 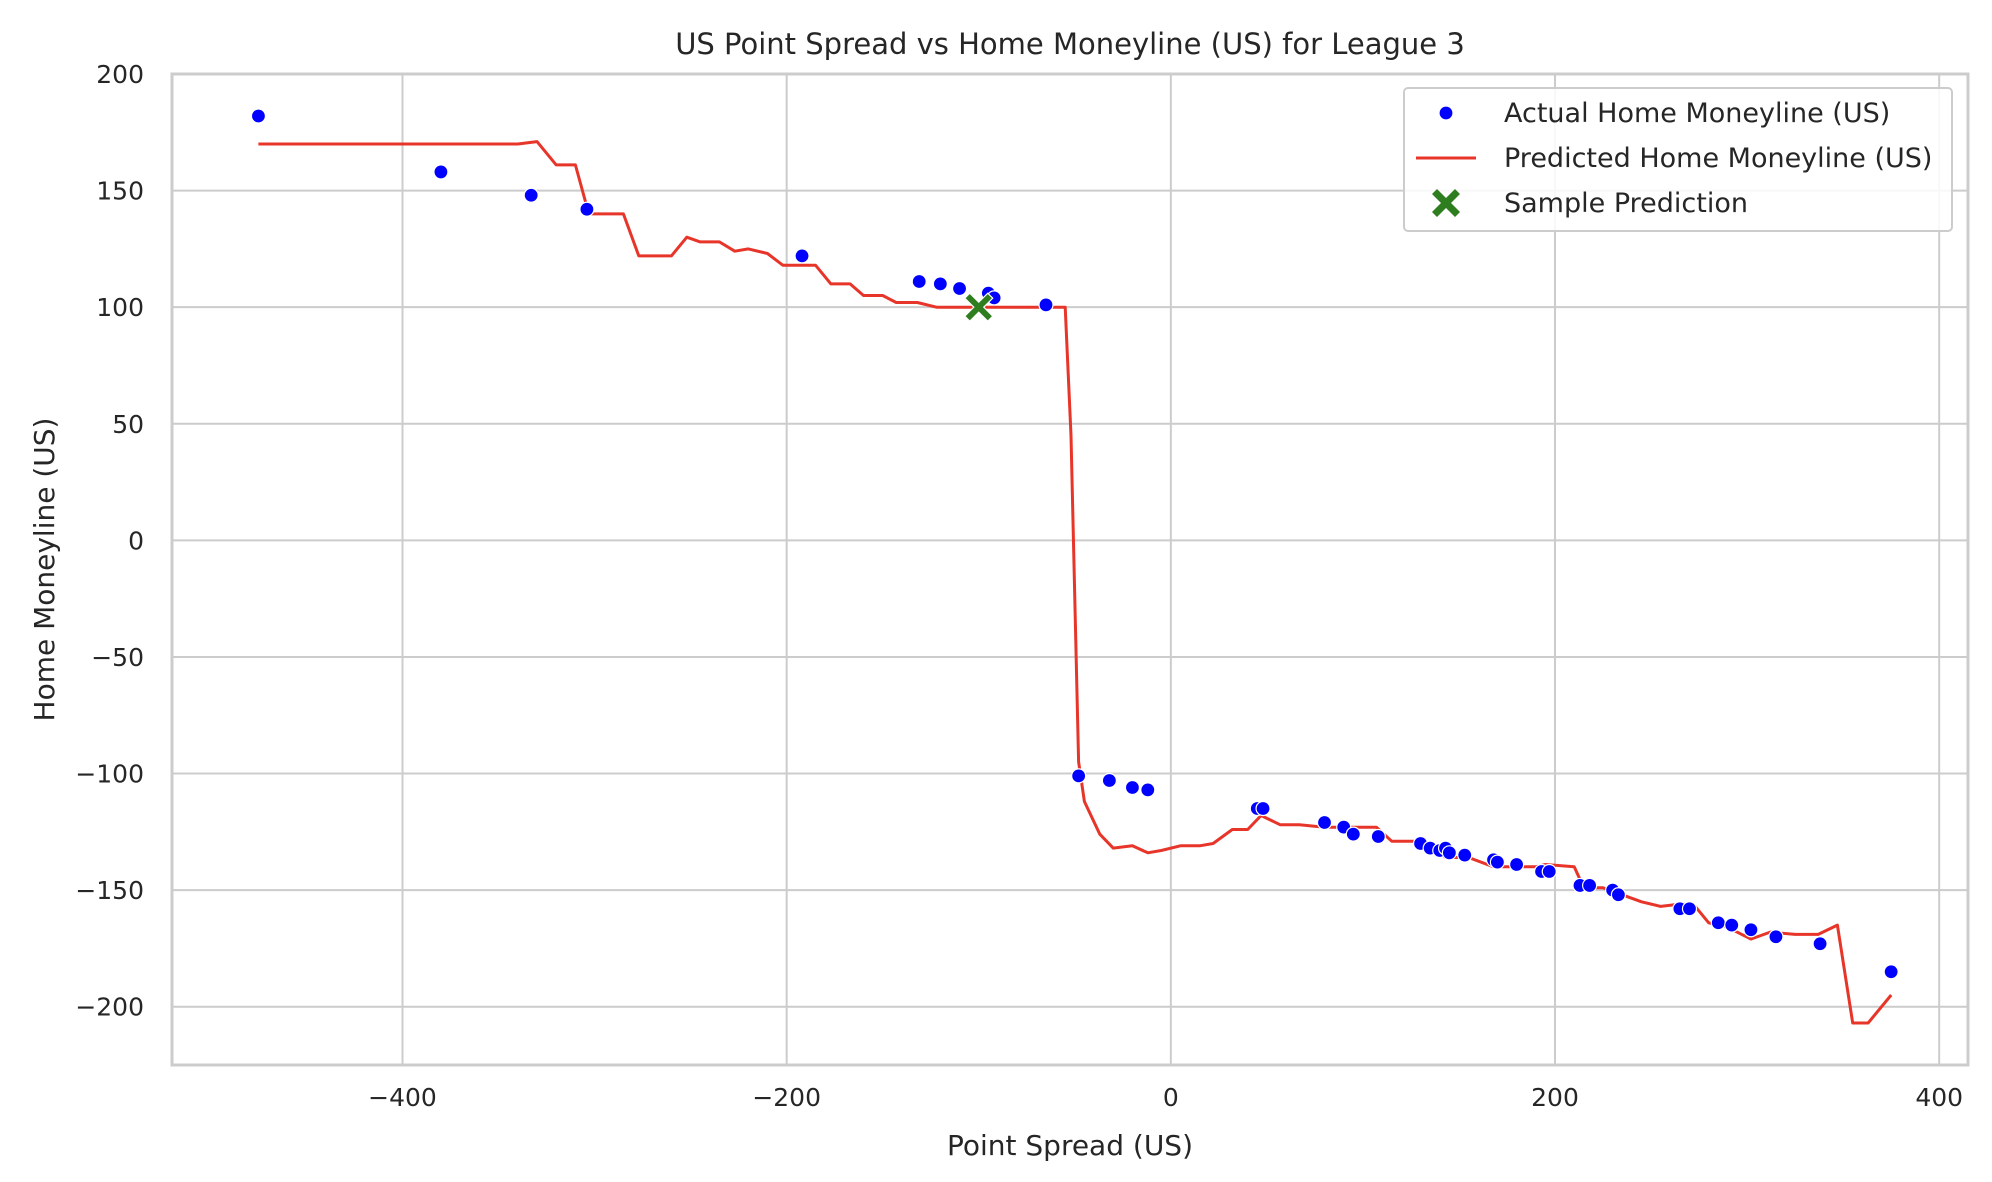 What do you see at coordinates (120, 307) in the screenshot?
I see `y-tick-label: 100` at bounding box center [120, 307].